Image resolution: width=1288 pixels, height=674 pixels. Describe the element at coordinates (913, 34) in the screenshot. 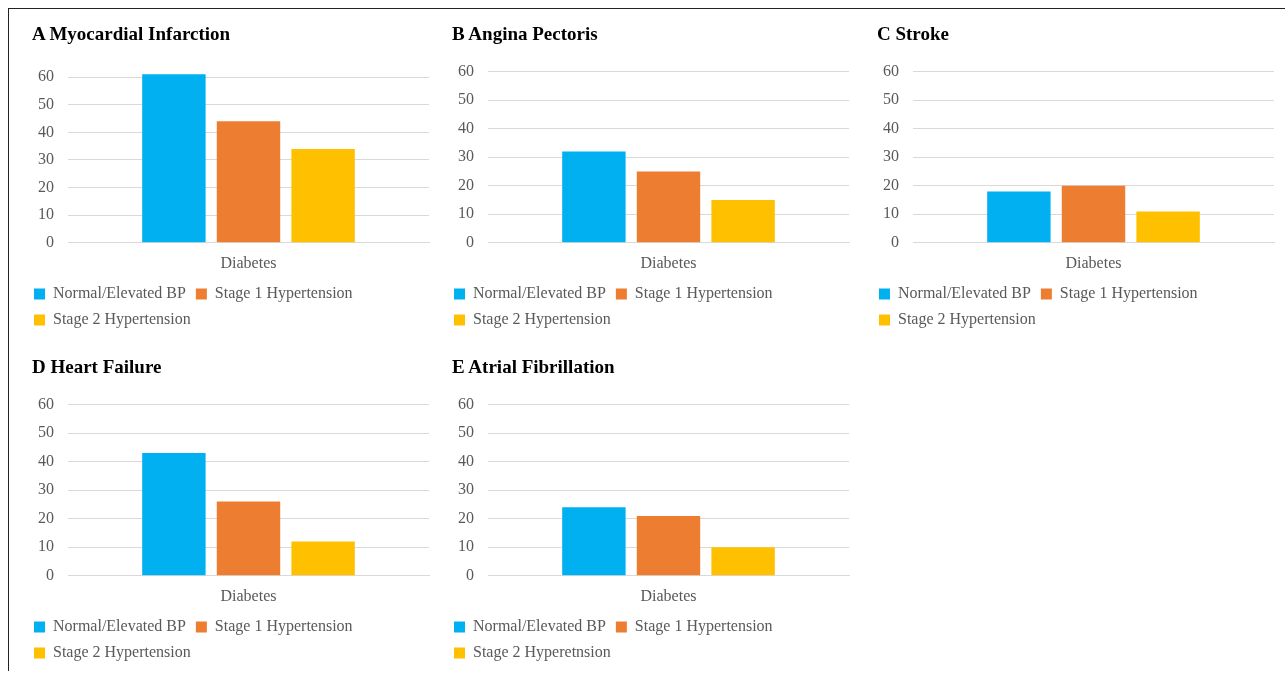

I see `chart-title: C Stroke` at that location.